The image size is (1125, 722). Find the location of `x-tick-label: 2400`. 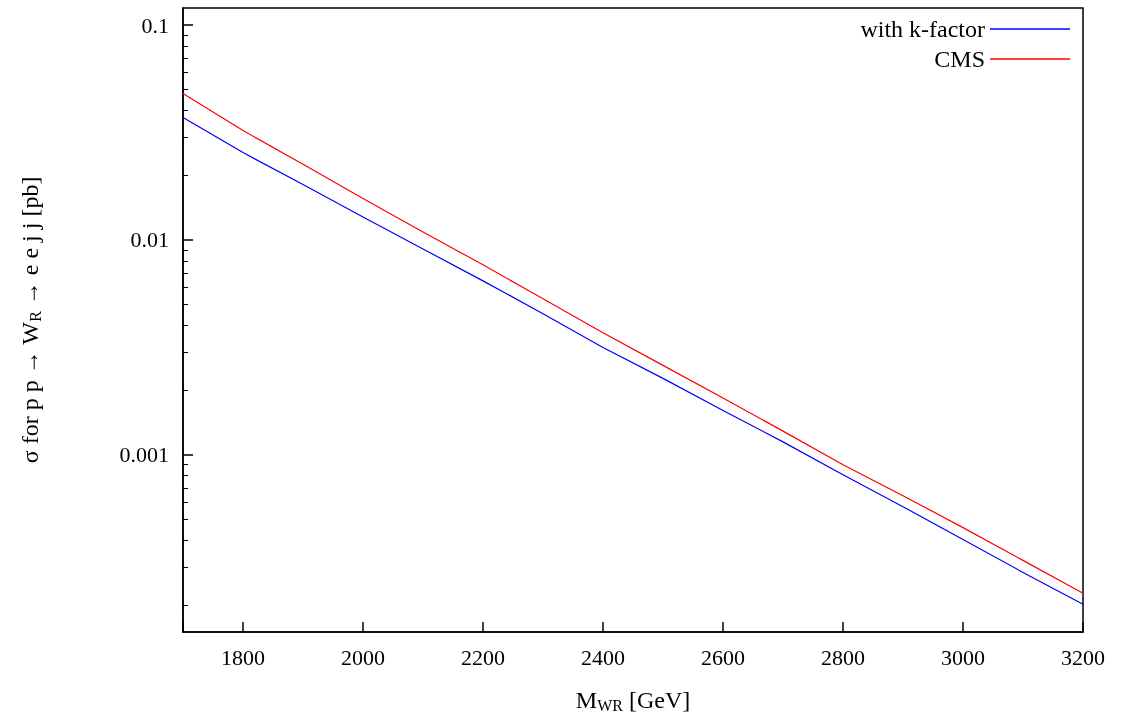

x-tick-label: 2400 is located at coordinates (603, 657).